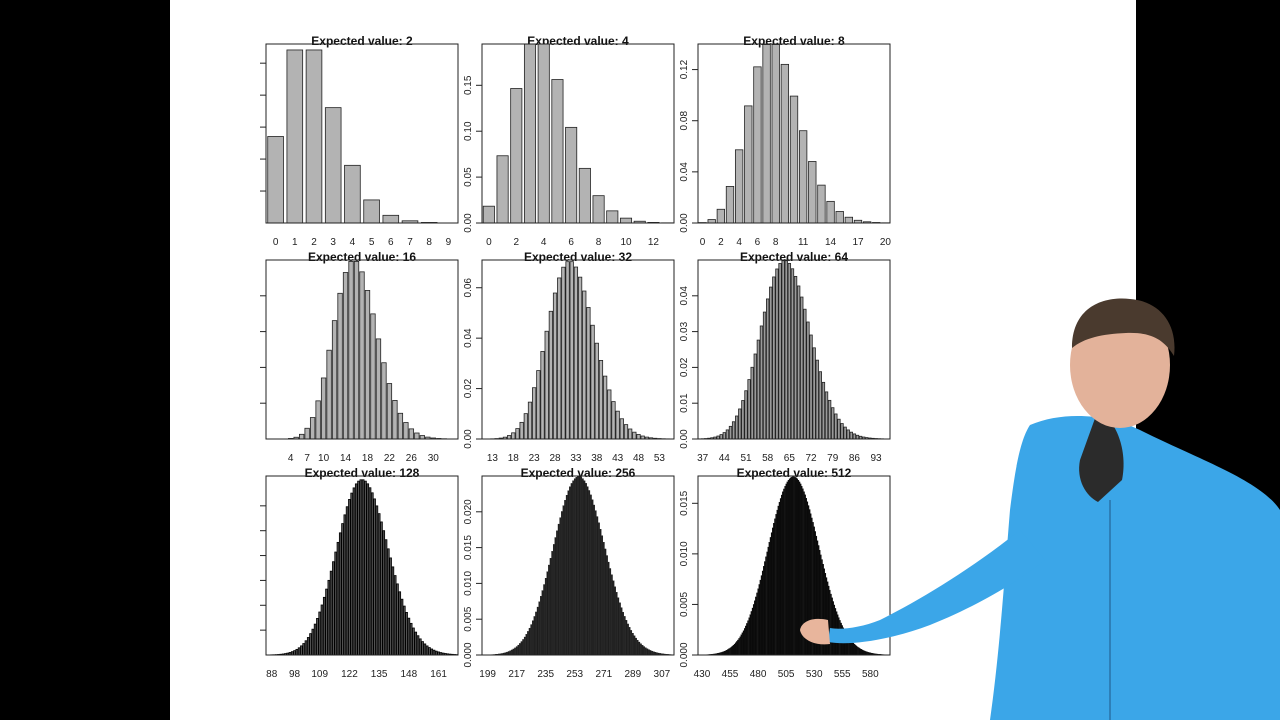 This screenshot has height=720, width=1280. I want to click on x-tick-label: 3, so click(333, 242).